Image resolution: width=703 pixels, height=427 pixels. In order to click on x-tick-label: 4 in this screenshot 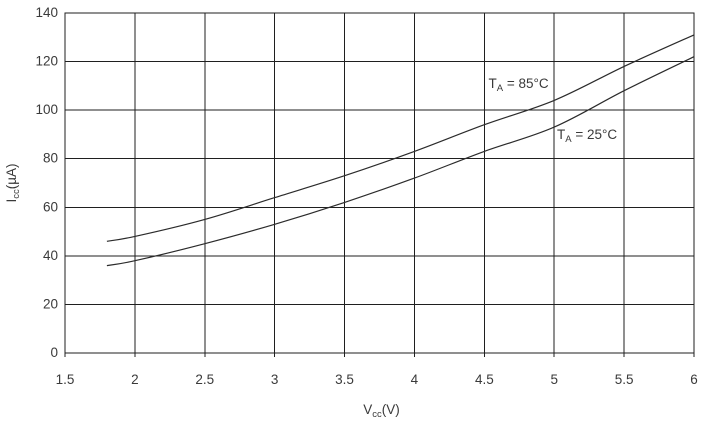, I will do `click(415, 379)`.